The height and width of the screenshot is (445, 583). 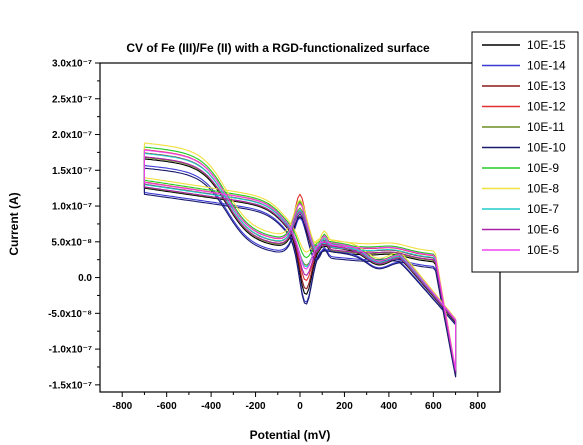 I want to click on y-tick-label: 2.0x10⁻⁷, so click(x=72, y=135).